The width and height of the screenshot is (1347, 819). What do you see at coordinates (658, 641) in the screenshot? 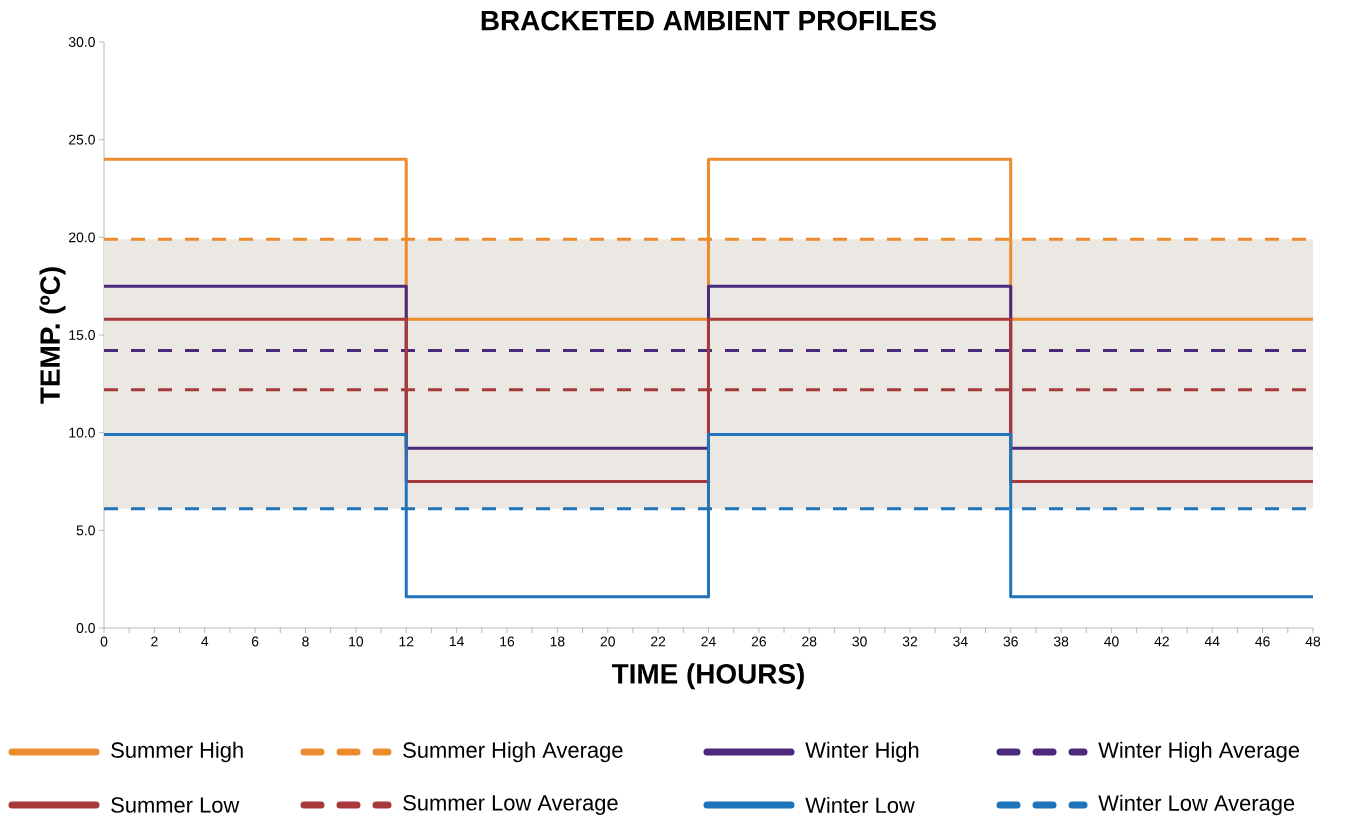
I see `x-tick-label: 22` at bounding box center [658, 641].